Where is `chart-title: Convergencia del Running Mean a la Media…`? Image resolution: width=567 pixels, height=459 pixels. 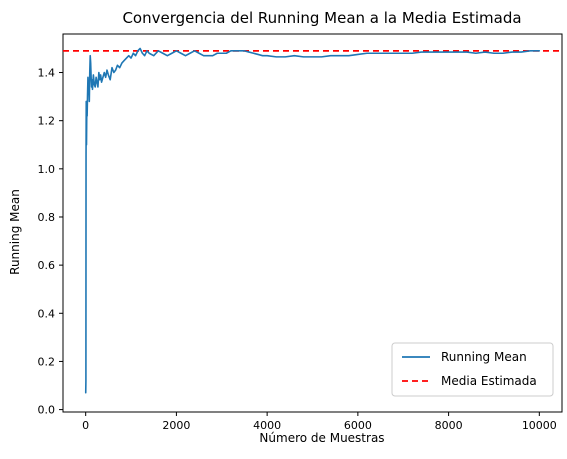 chart-title: Convergencia del Running Mean a la Media… is located at coordinates (321, 18).